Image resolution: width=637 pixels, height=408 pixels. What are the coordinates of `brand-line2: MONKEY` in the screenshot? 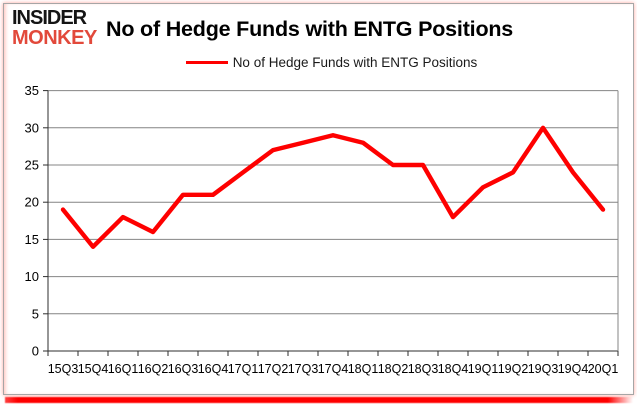 It's located at (54, 37).